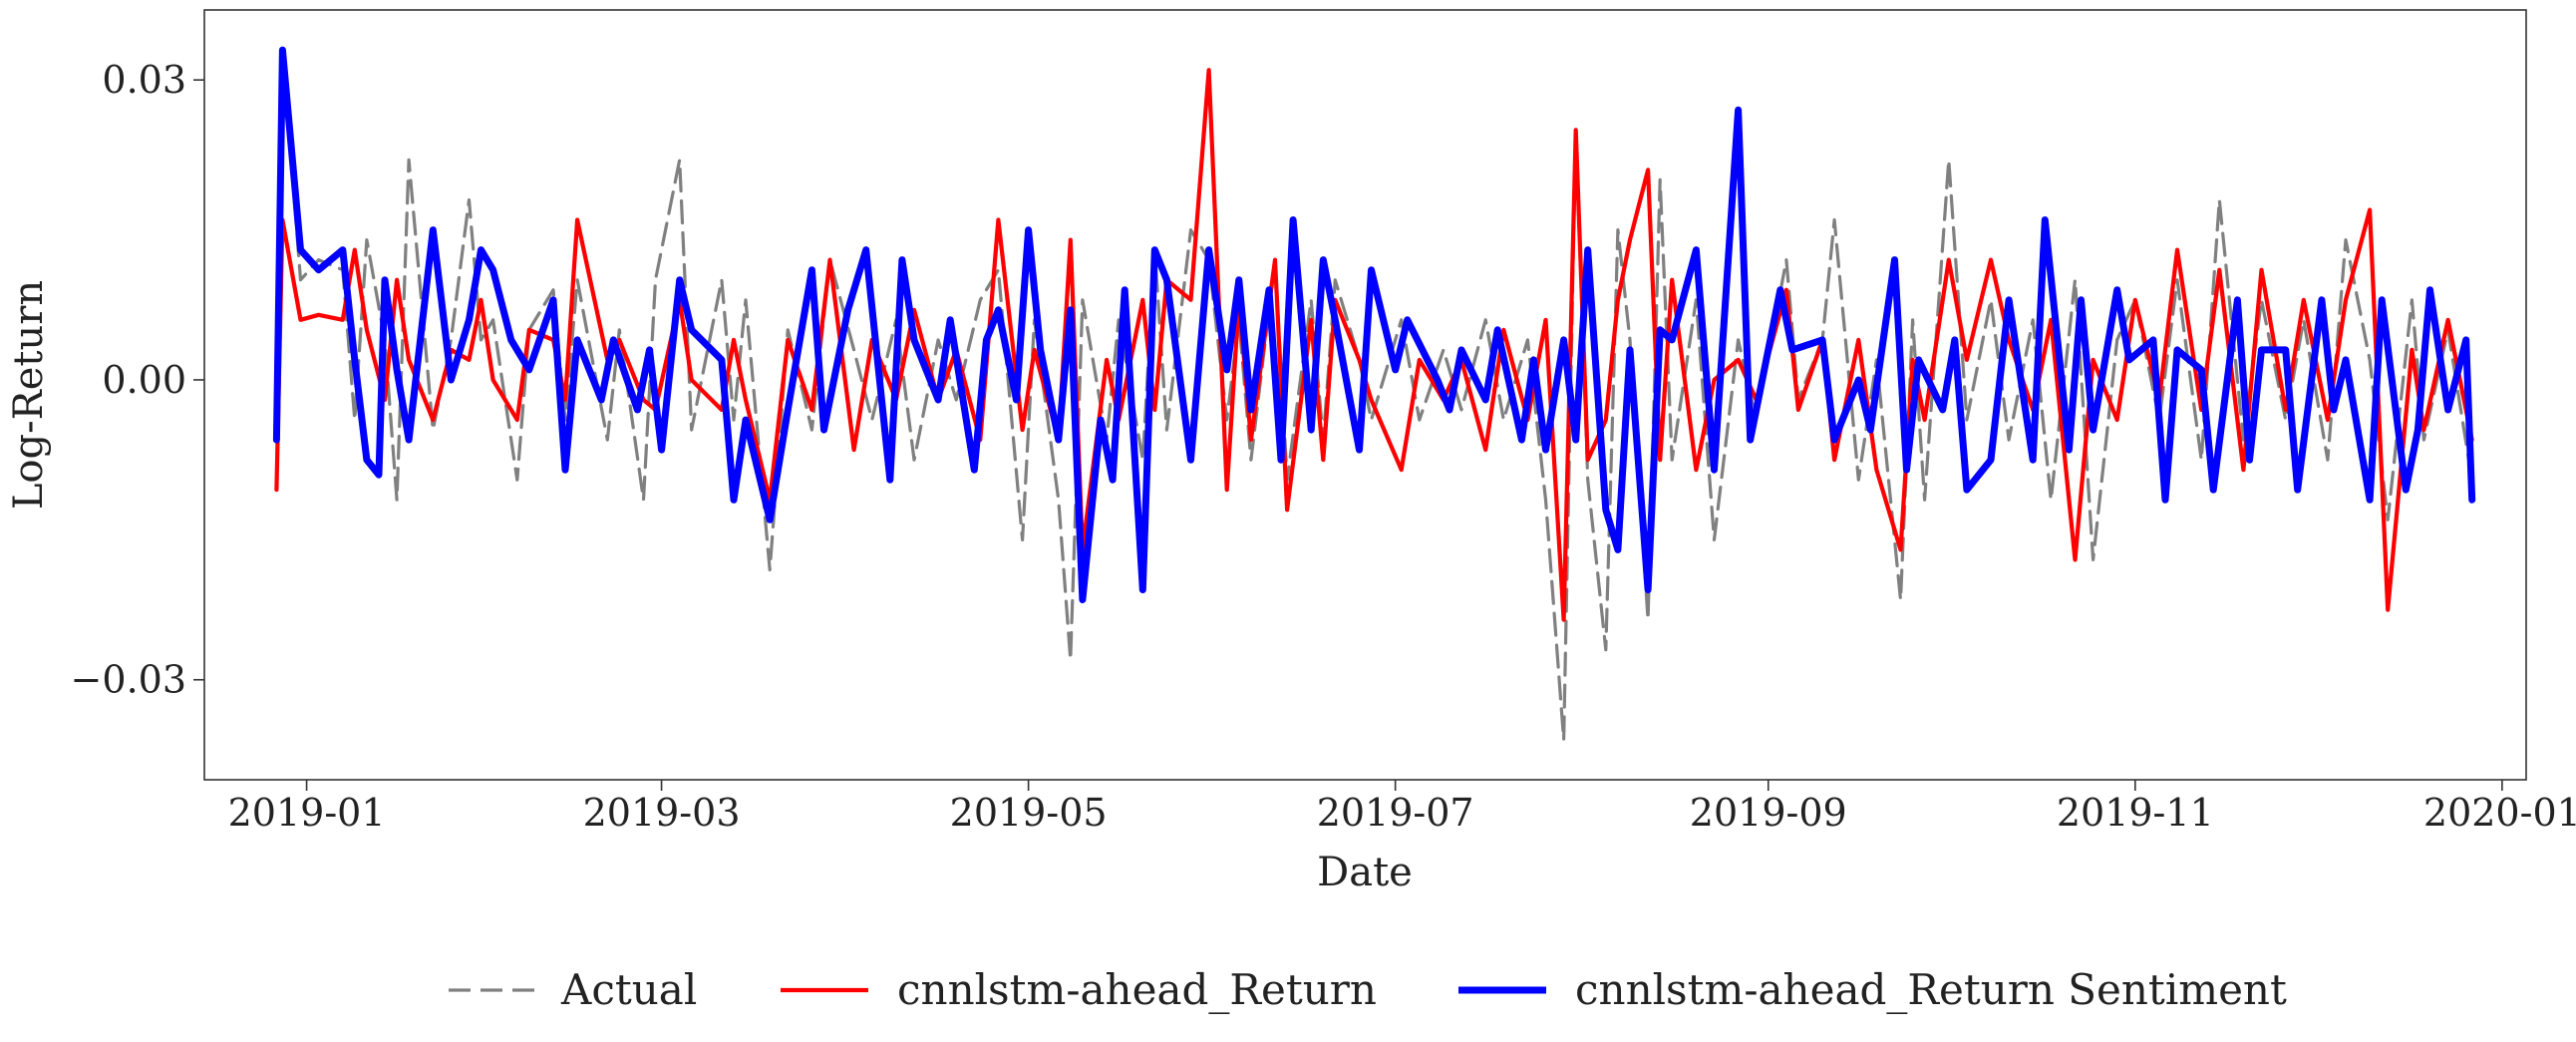 The width and height of the screenshot is (2576, 1042). What do you see at coordinates (1768, 813) in the screenshot?
I see `x-tick-label: 2019-09` at bounding box center [1768, 813].